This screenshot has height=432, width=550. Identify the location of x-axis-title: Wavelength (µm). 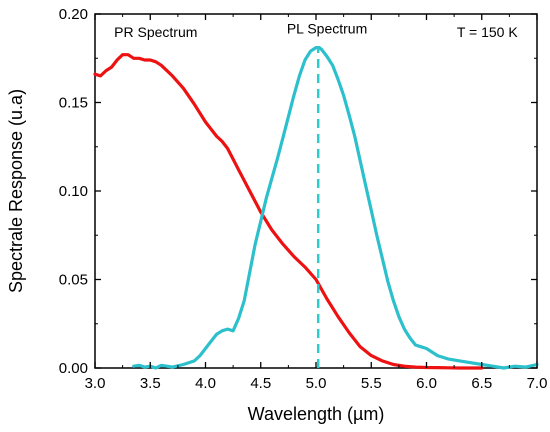
(316, 414).